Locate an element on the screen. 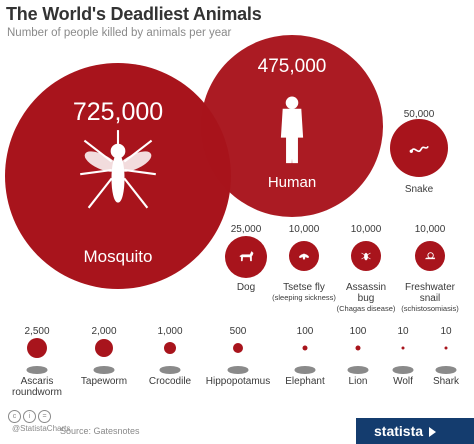 The width and height of the screenshot is (474, 444). elephant-icon is located at coordinates (305, 370).